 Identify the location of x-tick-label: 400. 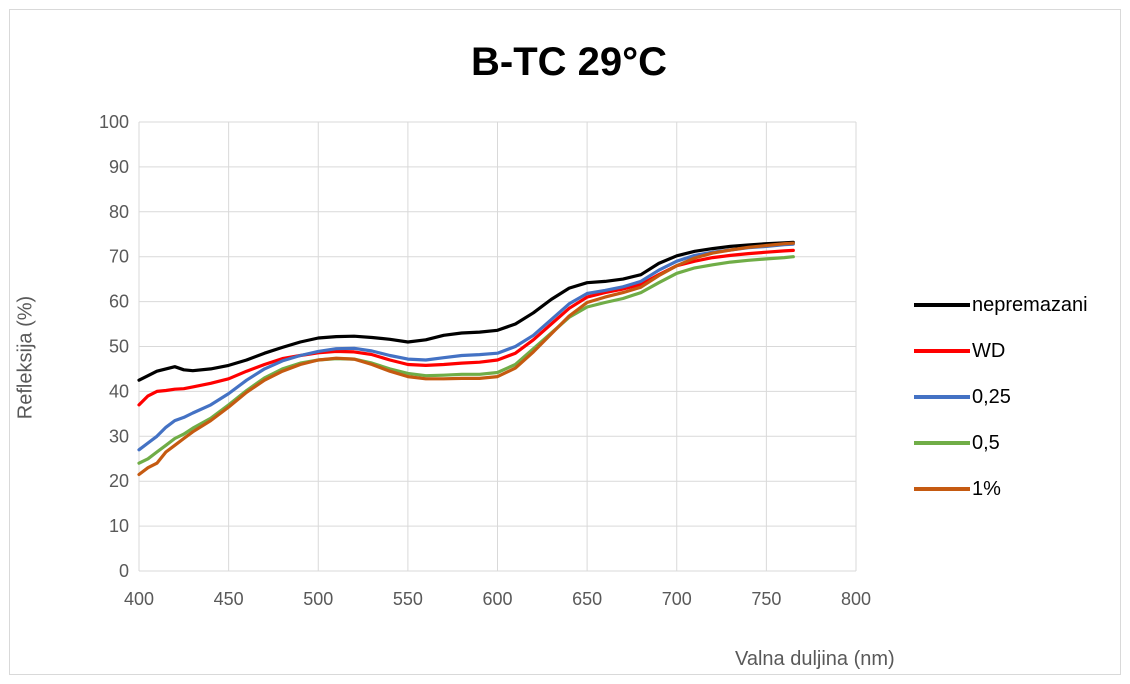
(139, 599).